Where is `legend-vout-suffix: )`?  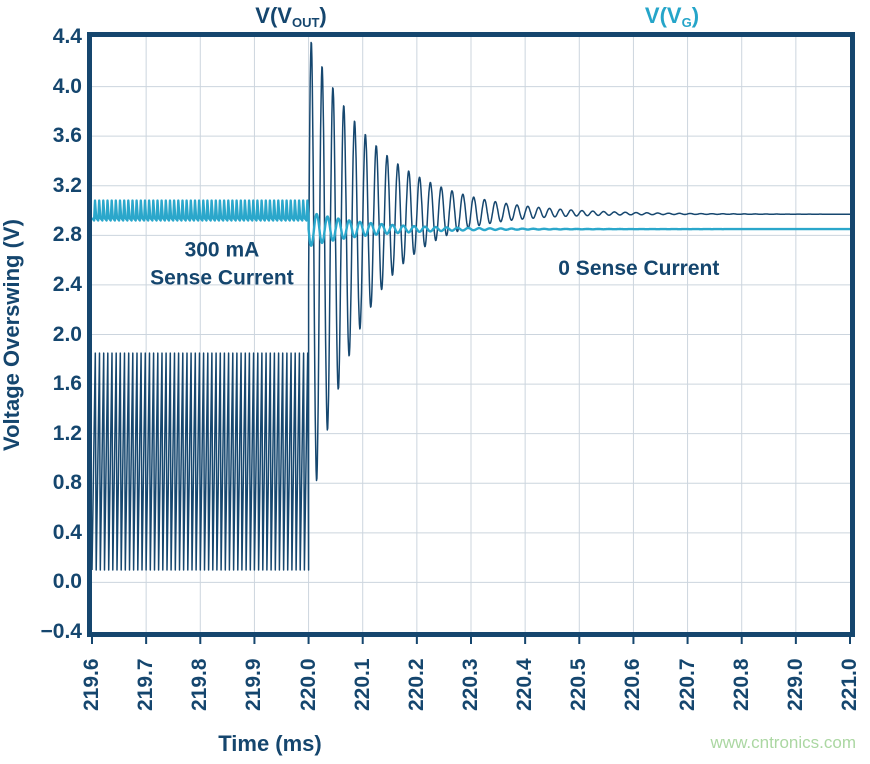
legend-vout-suffix: ) is located at coordinates (323, 15).